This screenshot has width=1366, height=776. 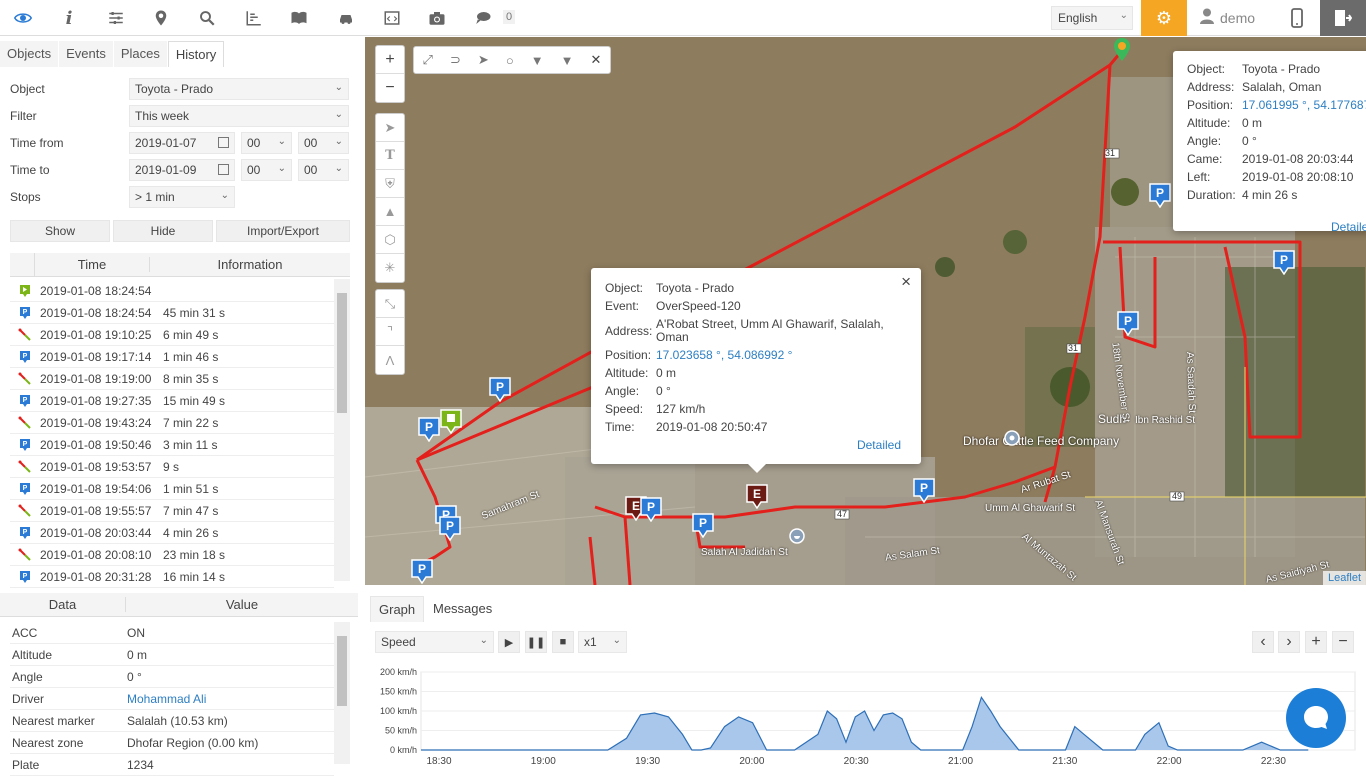 What do you see at coordinates (86, 54) in the screenshot?
I see `tab-events: Events` at bounding box center [86, 54].